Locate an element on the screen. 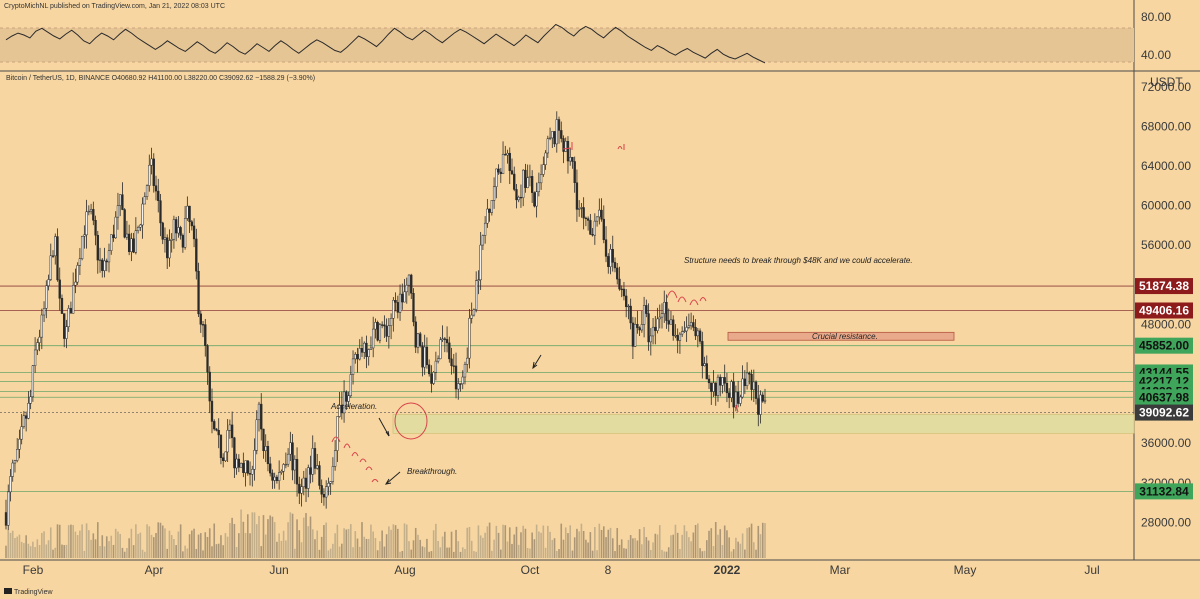  price-badge: 51874.38 is located at coordinates (1164, 286).